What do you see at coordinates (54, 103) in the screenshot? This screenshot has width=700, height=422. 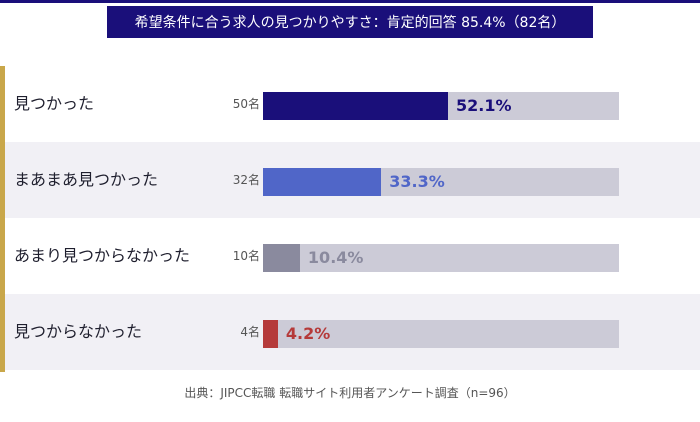 I see `category-label-1: 見つかった` at bounding box center [54, 103].